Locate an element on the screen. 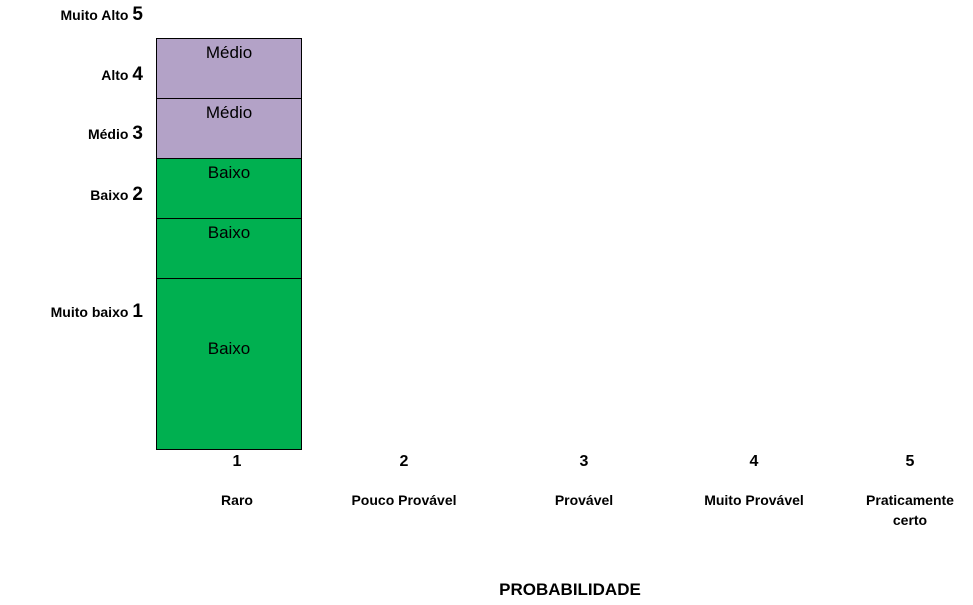 This screenshot has width=973, height=605. y-tick-number: 3 is located at coordinates (137, 133).